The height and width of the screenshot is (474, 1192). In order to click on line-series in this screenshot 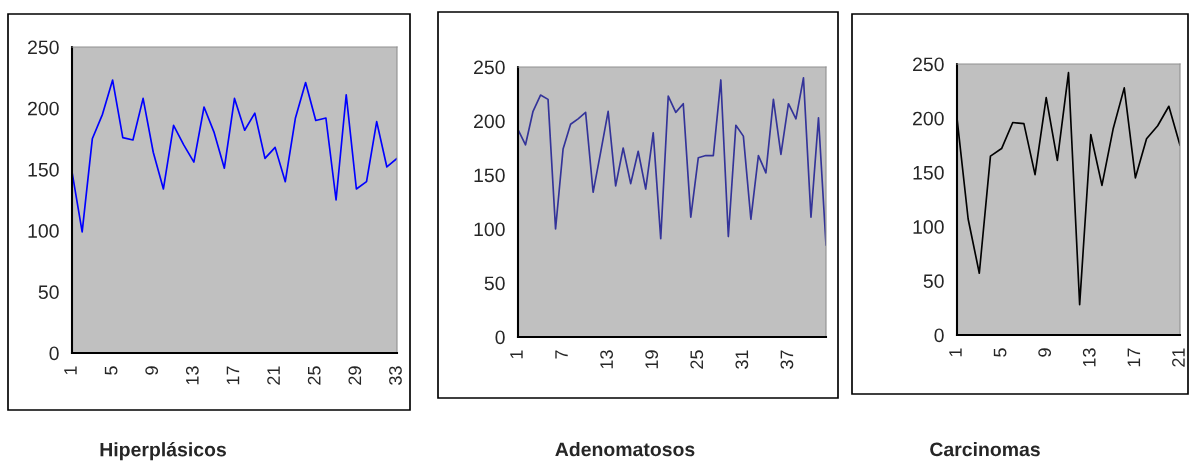, I will do `click(234, 156)`.